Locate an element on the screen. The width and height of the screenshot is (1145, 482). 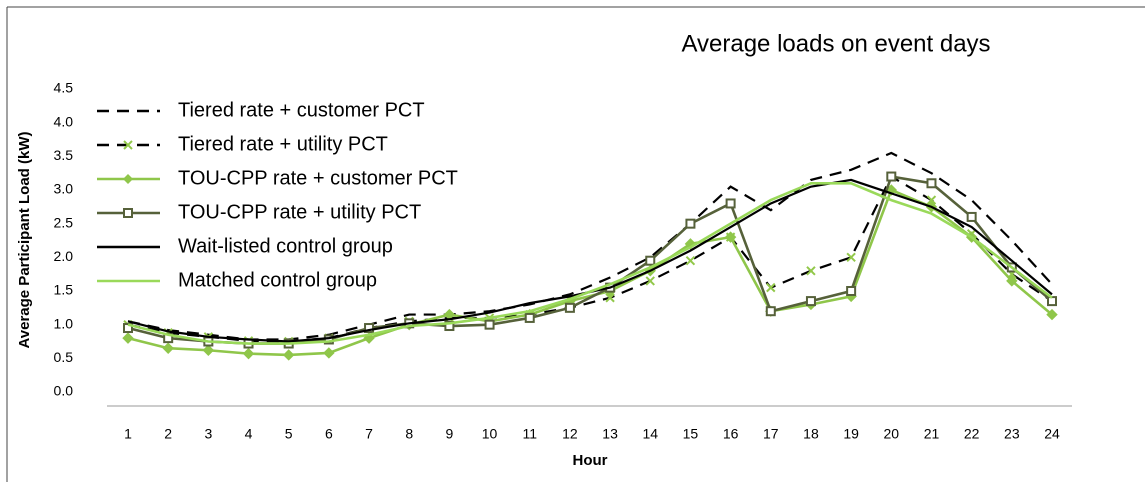
x-tick-label: 21 is located at coordinates (932, 434).